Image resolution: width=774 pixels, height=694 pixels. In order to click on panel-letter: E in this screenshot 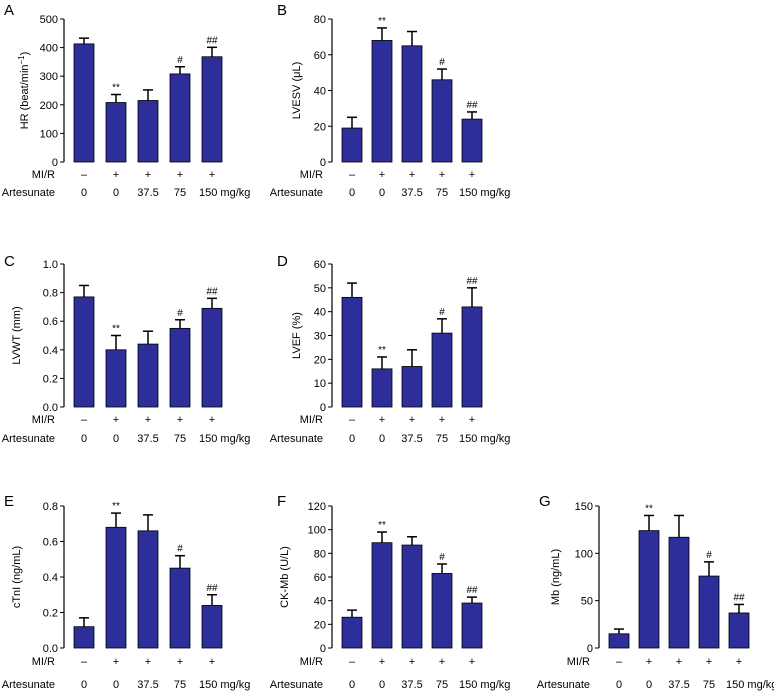, I will do `click(9, 501)`.